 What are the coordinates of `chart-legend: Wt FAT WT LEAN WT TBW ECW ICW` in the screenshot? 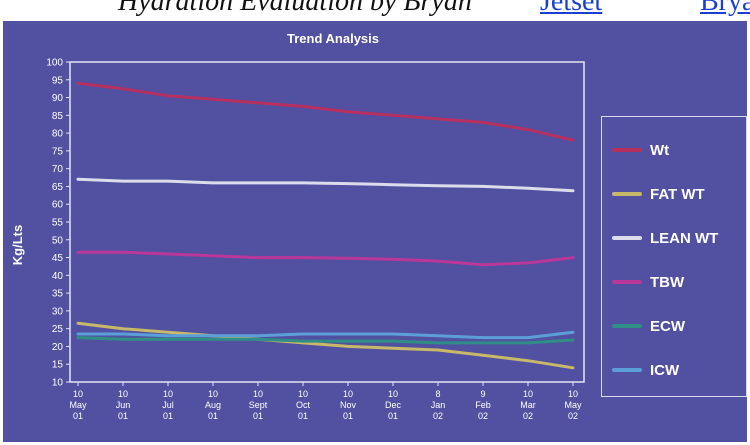 It's located at (674, 256).